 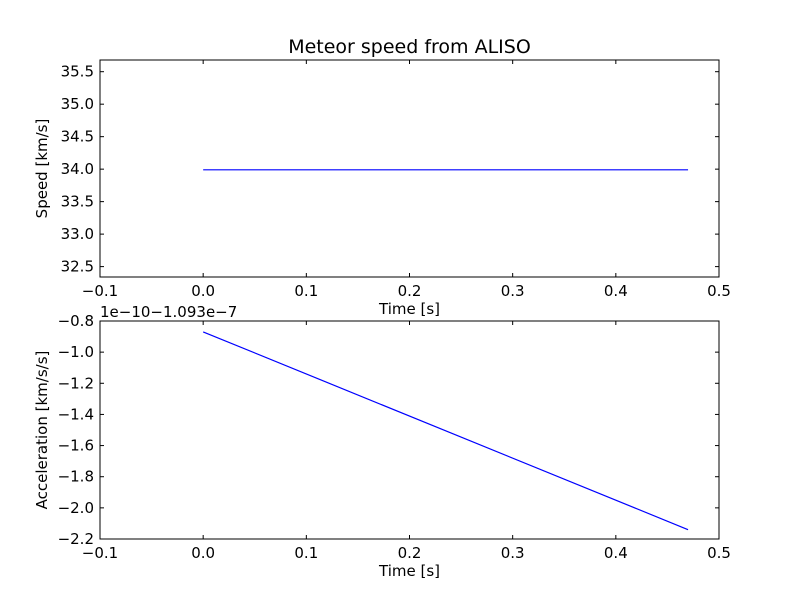 I want to click on accel-ytick-label-4: −1.4, so click(x=76, y=414).